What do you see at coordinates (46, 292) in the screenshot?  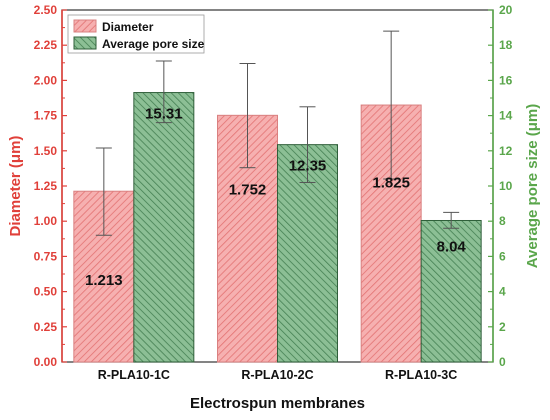 I see `y-left-tick-label: 0.50` at bounding box center [46, 292].